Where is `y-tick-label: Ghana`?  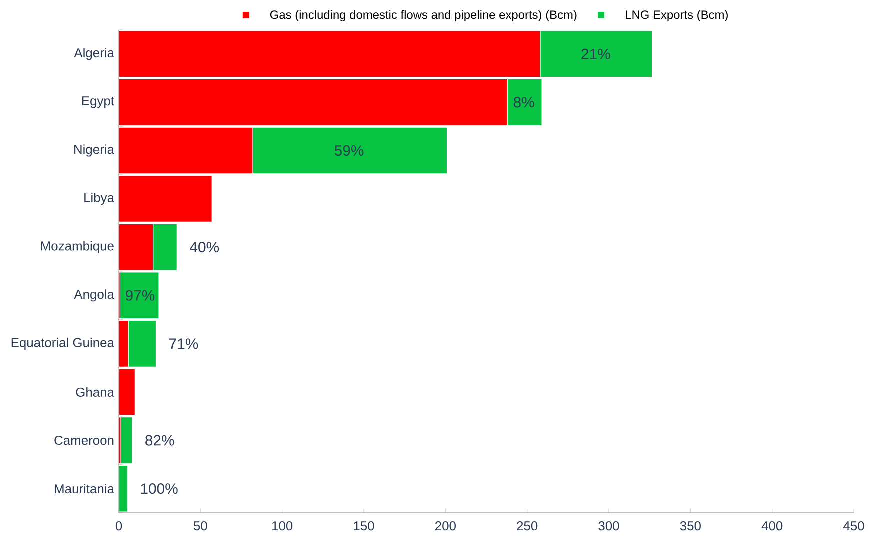 y-tick-label: Ghana is located at coordinates (95, 392).